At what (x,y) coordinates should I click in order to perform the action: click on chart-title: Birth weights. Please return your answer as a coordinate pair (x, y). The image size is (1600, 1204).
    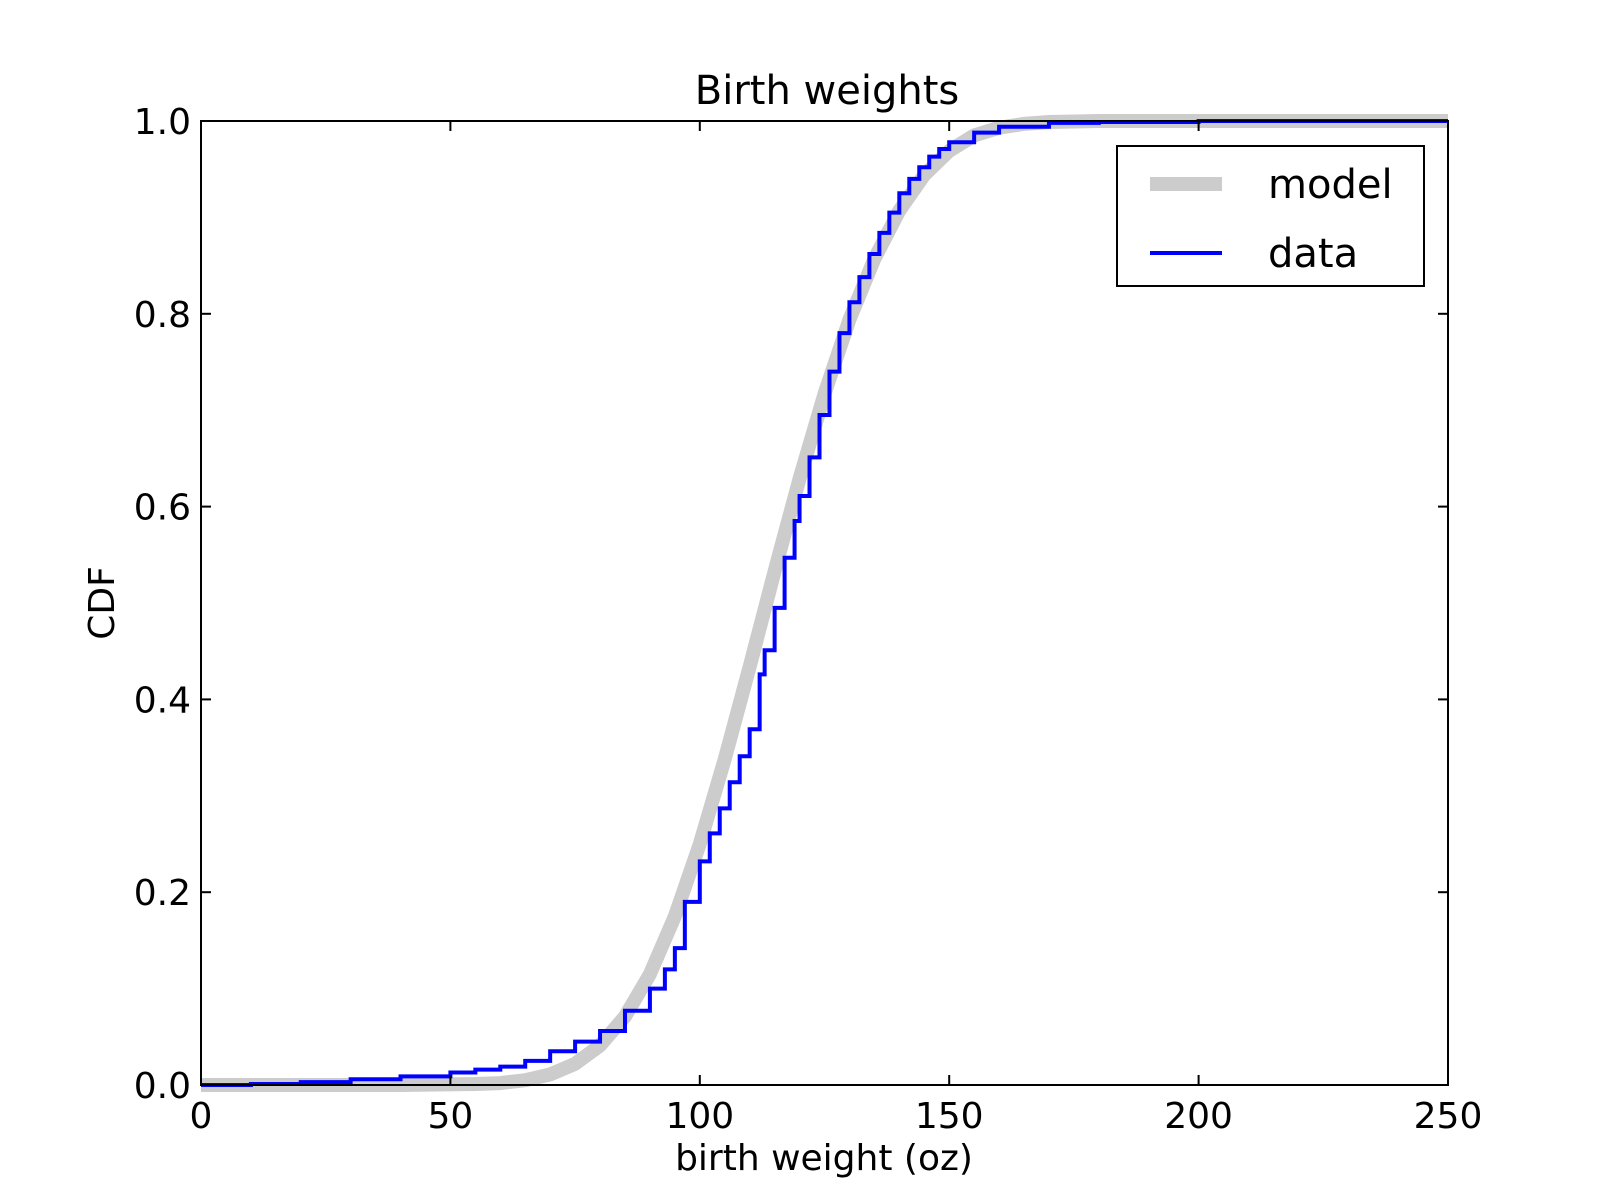
    Looking at the image, I should click on (827, 91).